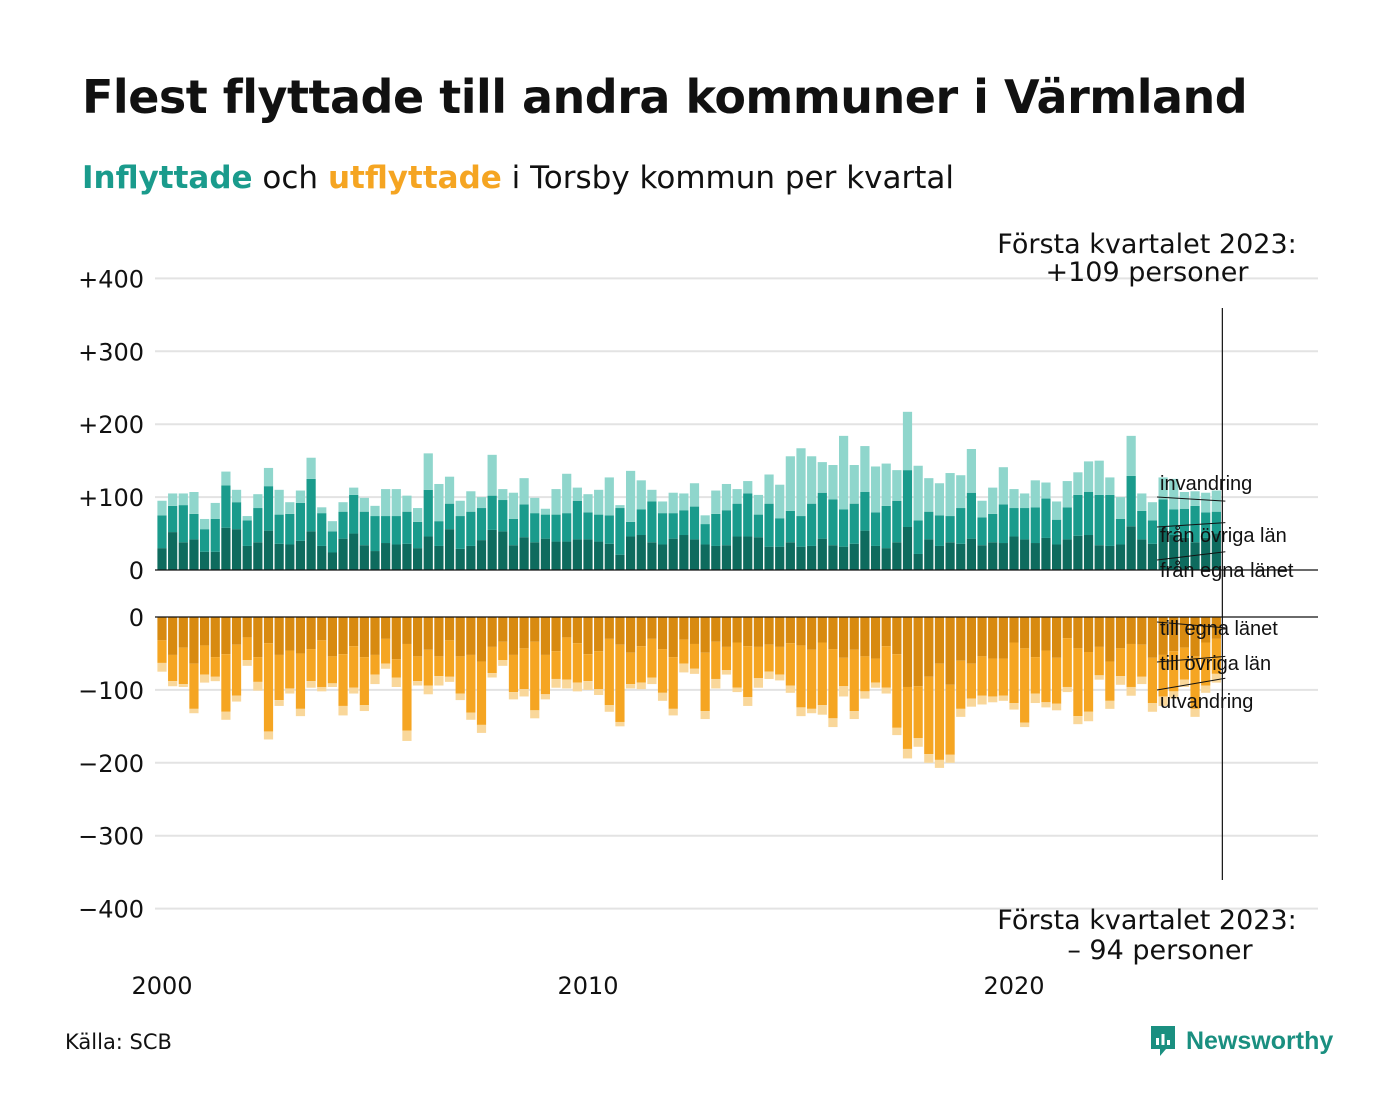 The width and height of the screenshot is (1400, 1120). Describe the element at coordinates (111, 764) in the screenshot. I see `y-tick-label: −200` at that location.